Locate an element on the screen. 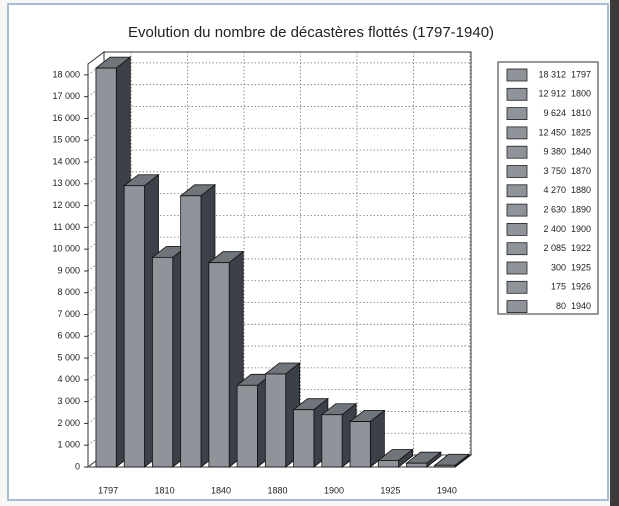  y-tick-label: 7 000 is located at coordinates (68, 314).